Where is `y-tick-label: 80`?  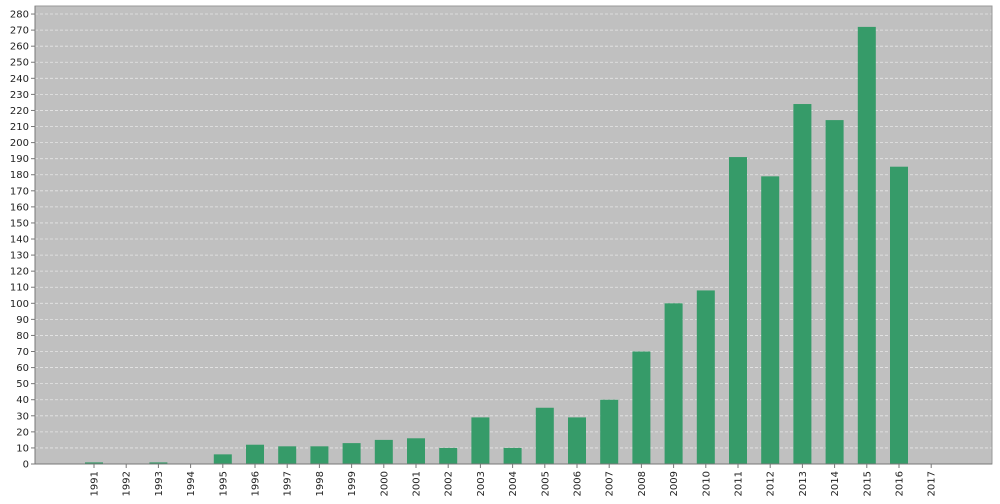
y-tick-label: 80 is located at coordinates (22, 336).